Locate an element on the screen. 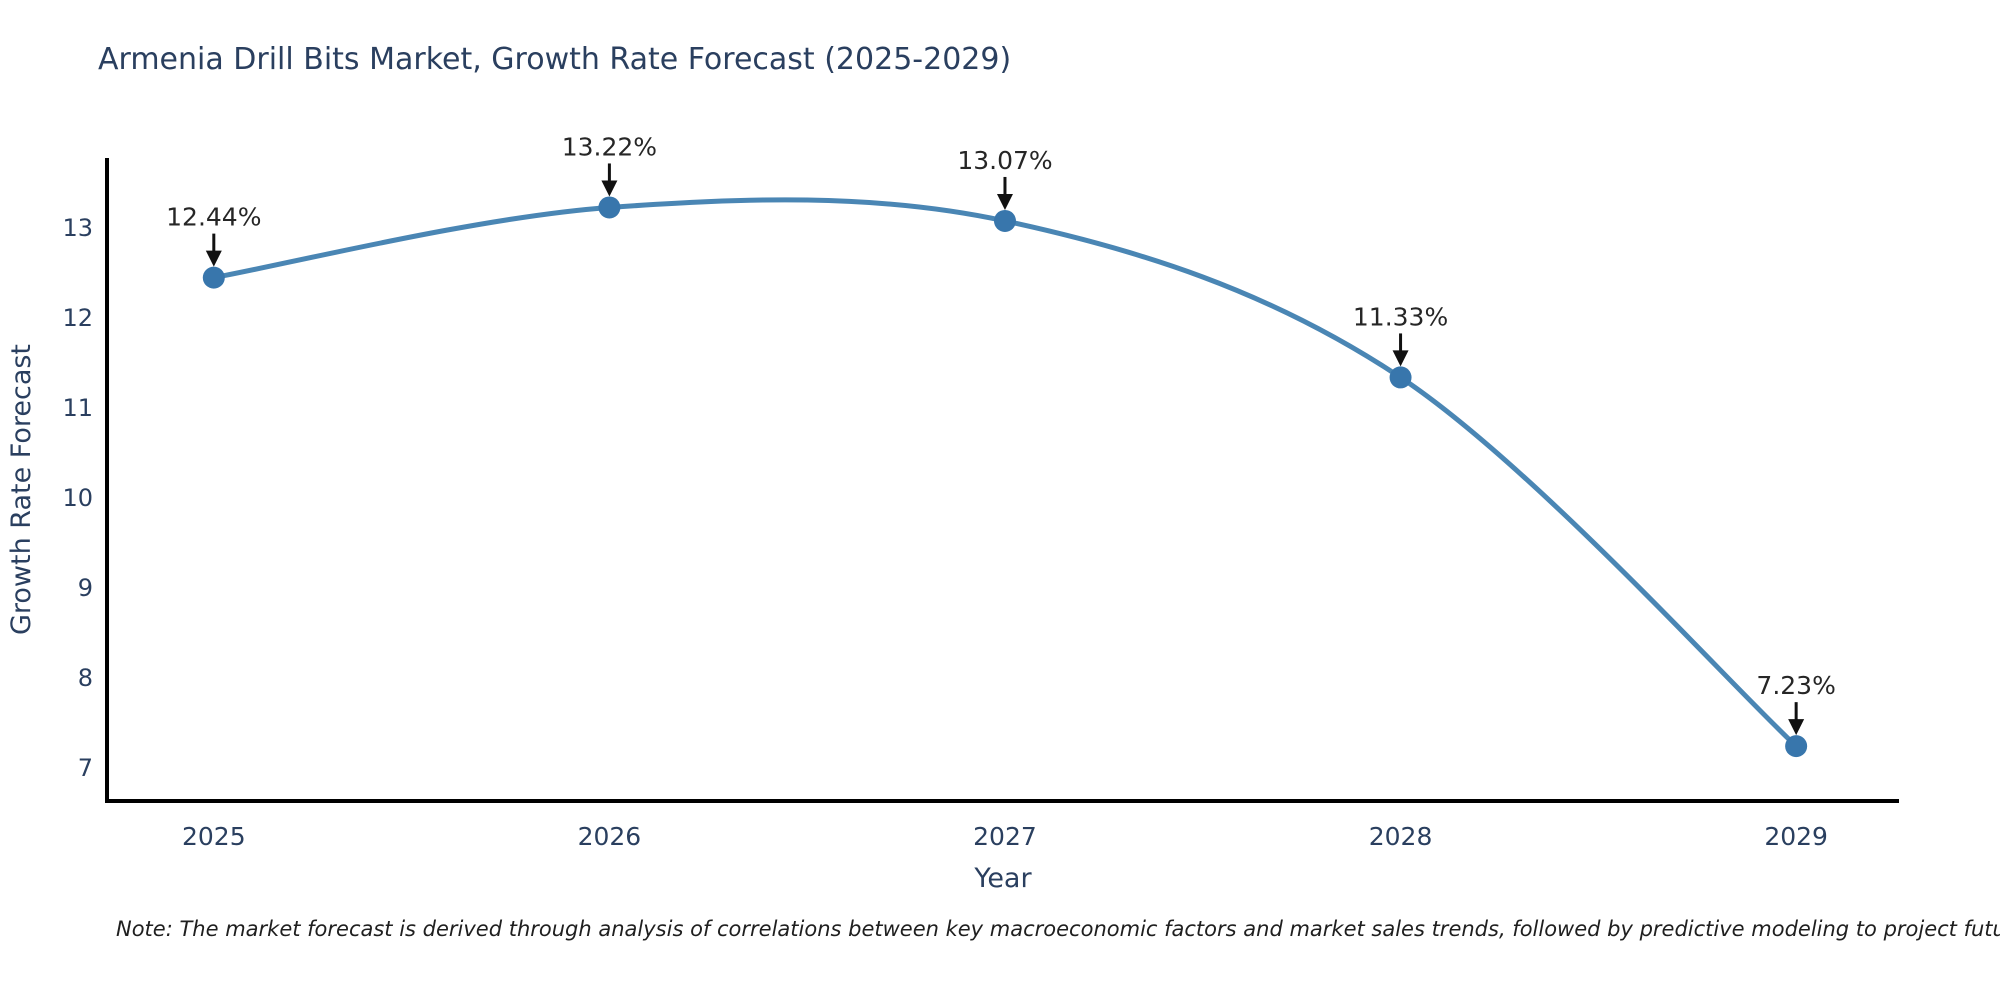 The width and height of the screenshot is (2000, 1000). data-label-2025: 12.44% is located at coordinates (213, 217).